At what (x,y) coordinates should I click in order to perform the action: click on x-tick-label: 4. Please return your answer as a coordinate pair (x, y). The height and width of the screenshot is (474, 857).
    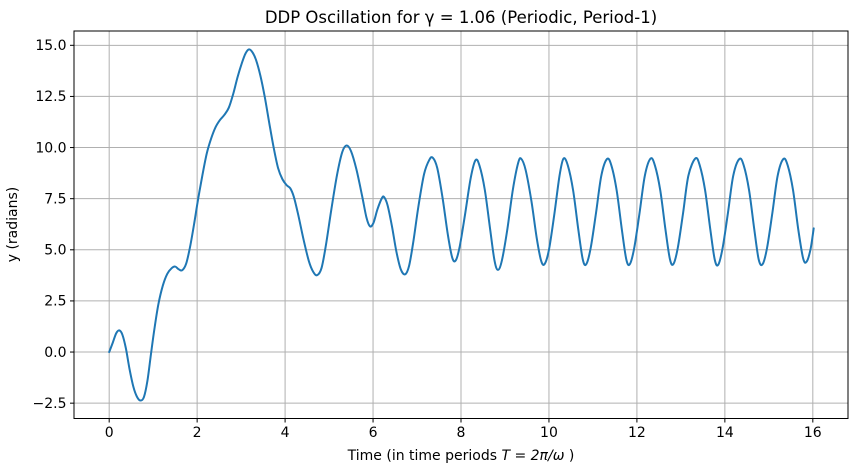
    Looking at the image, I should click on (285, 433).